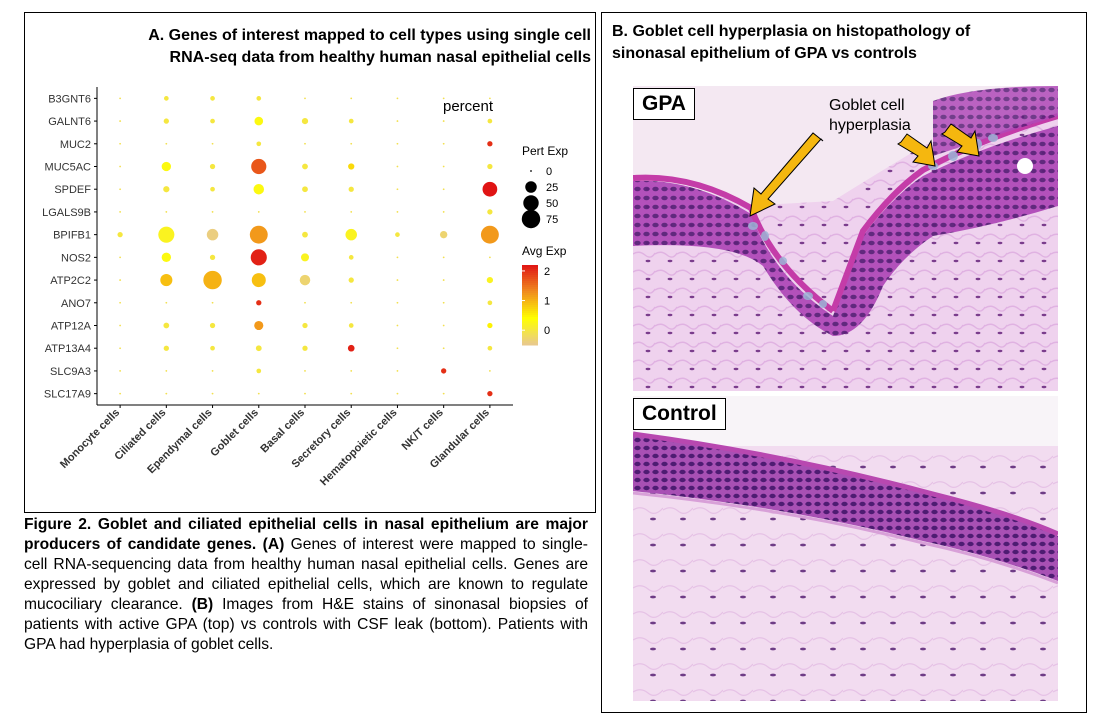  I want to click on caption-bold-b: (B), so click(202, 604).